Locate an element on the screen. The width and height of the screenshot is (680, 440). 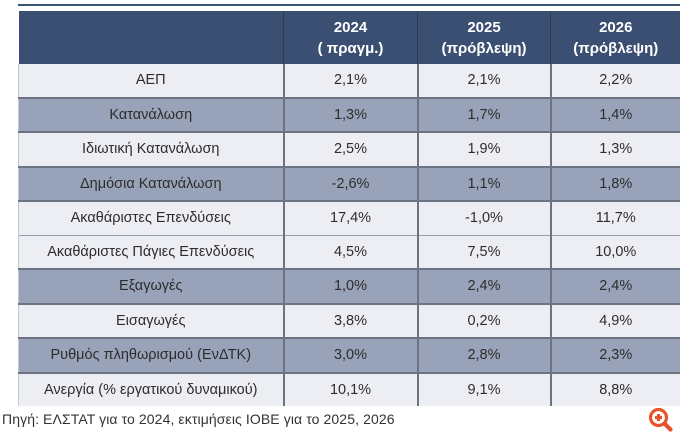
row-label: Ακαθάριστες Επενδύσεις is located at coordinates (151, 217).